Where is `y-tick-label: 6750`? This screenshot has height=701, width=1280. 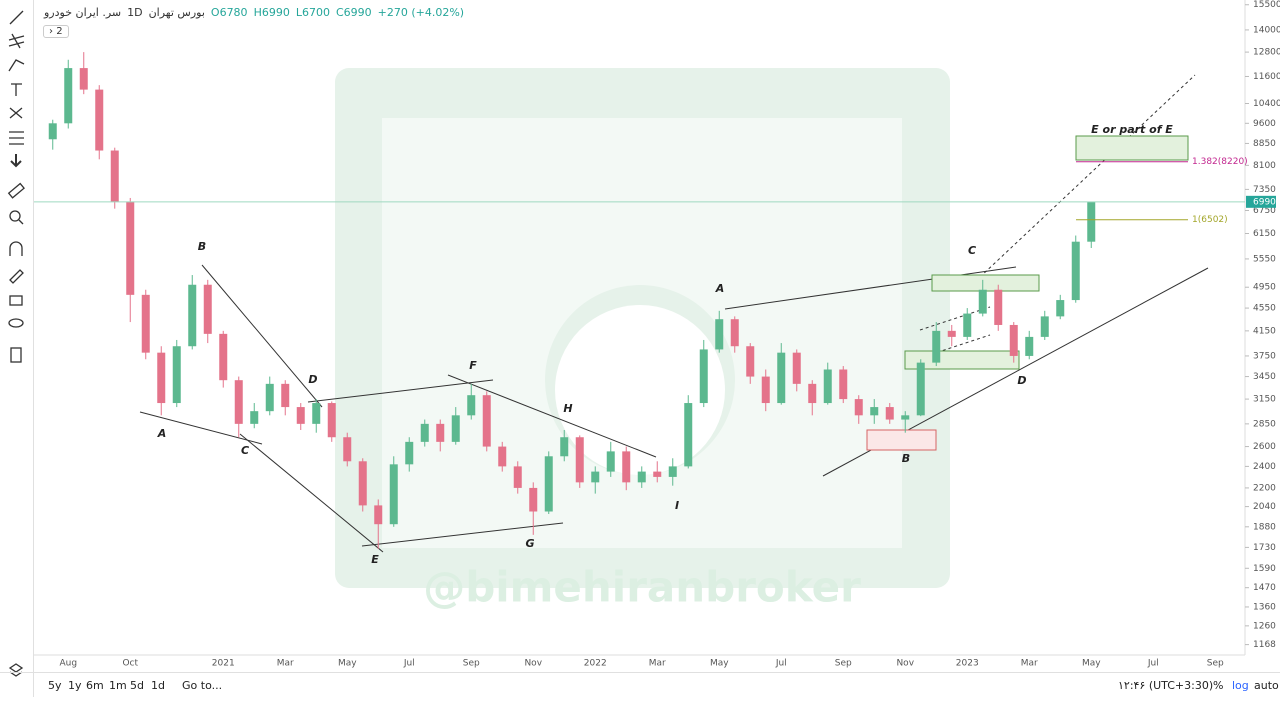
y-tick-label: 6750 is located at coordinates (1264, 211).